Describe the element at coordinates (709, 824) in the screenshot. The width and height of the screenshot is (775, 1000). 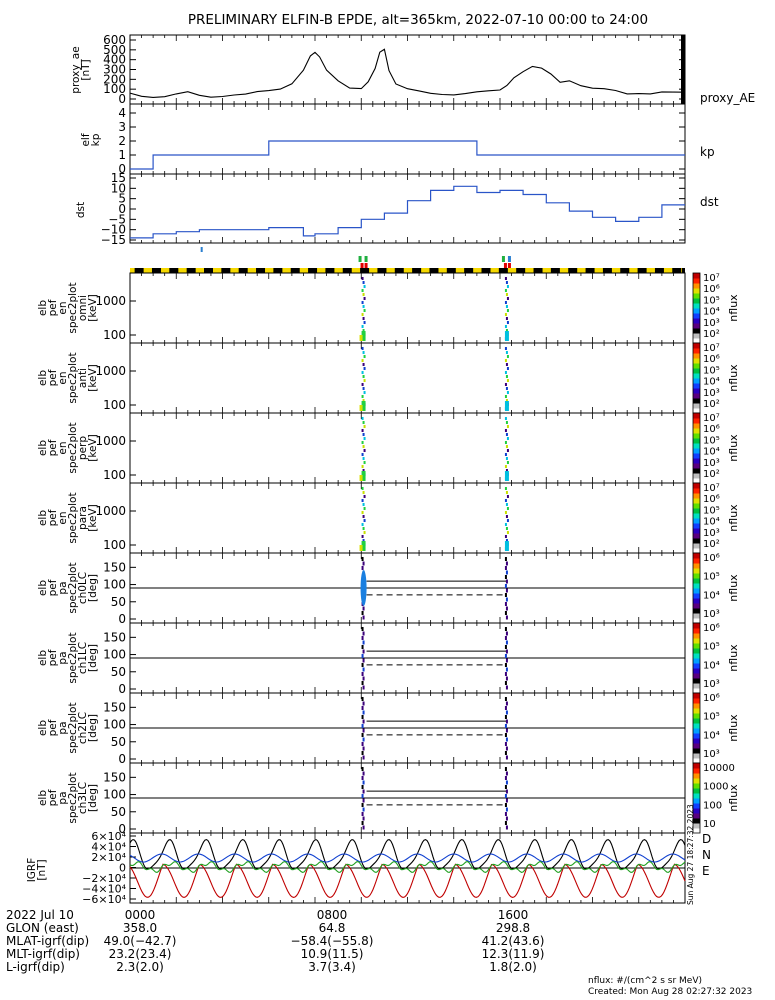
I see `colorbar-tick-label: 10` at that location.